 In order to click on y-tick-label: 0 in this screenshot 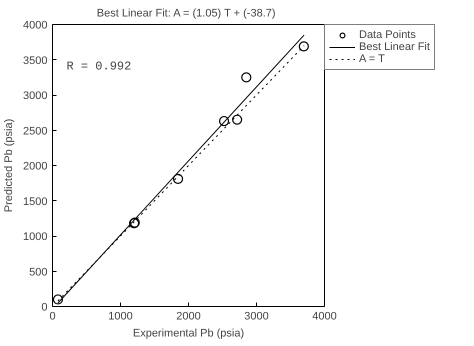, I will do `click(44, 308)`.